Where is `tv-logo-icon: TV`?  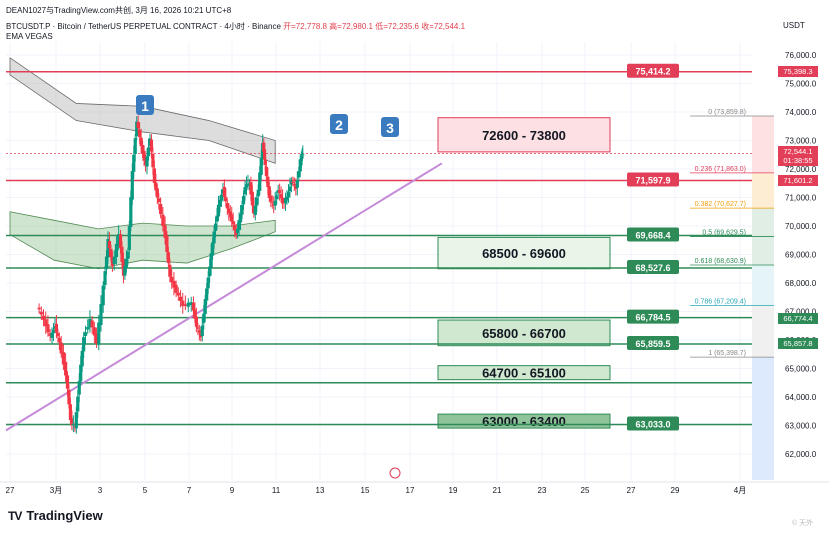 tv-logo-icon: TV is located at coordinates (15, 515).